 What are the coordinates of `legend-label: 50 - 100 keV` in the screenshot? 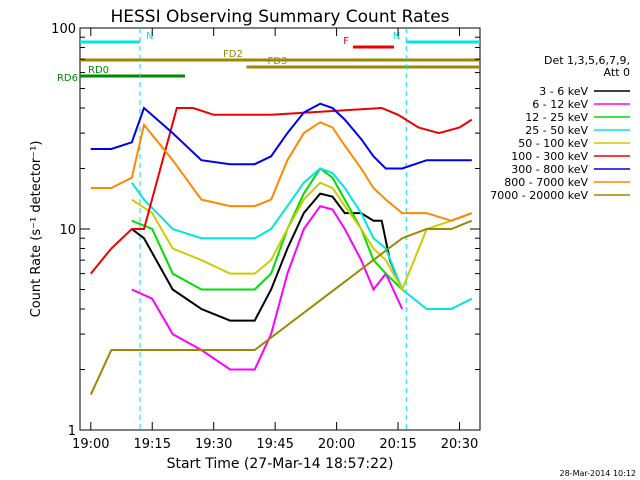 It's located at (553, 143).